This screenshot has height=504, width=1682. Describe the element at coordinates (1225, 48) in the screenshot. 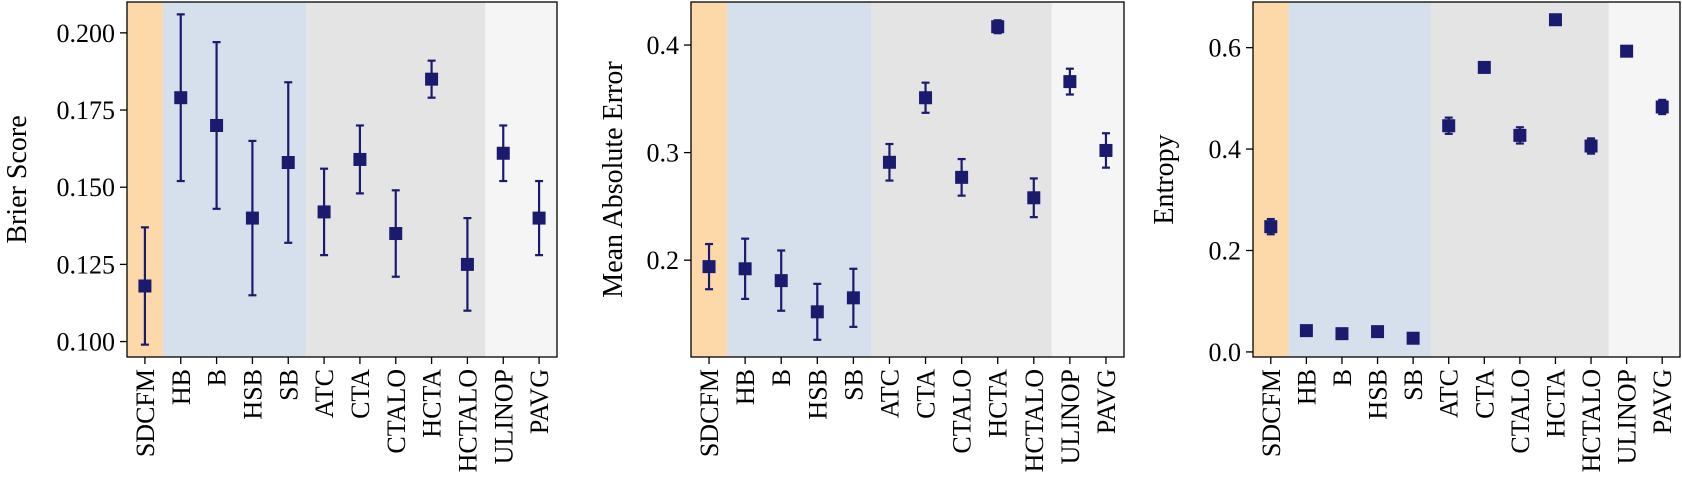

I see `y-tick-label: 0.6` at that location.